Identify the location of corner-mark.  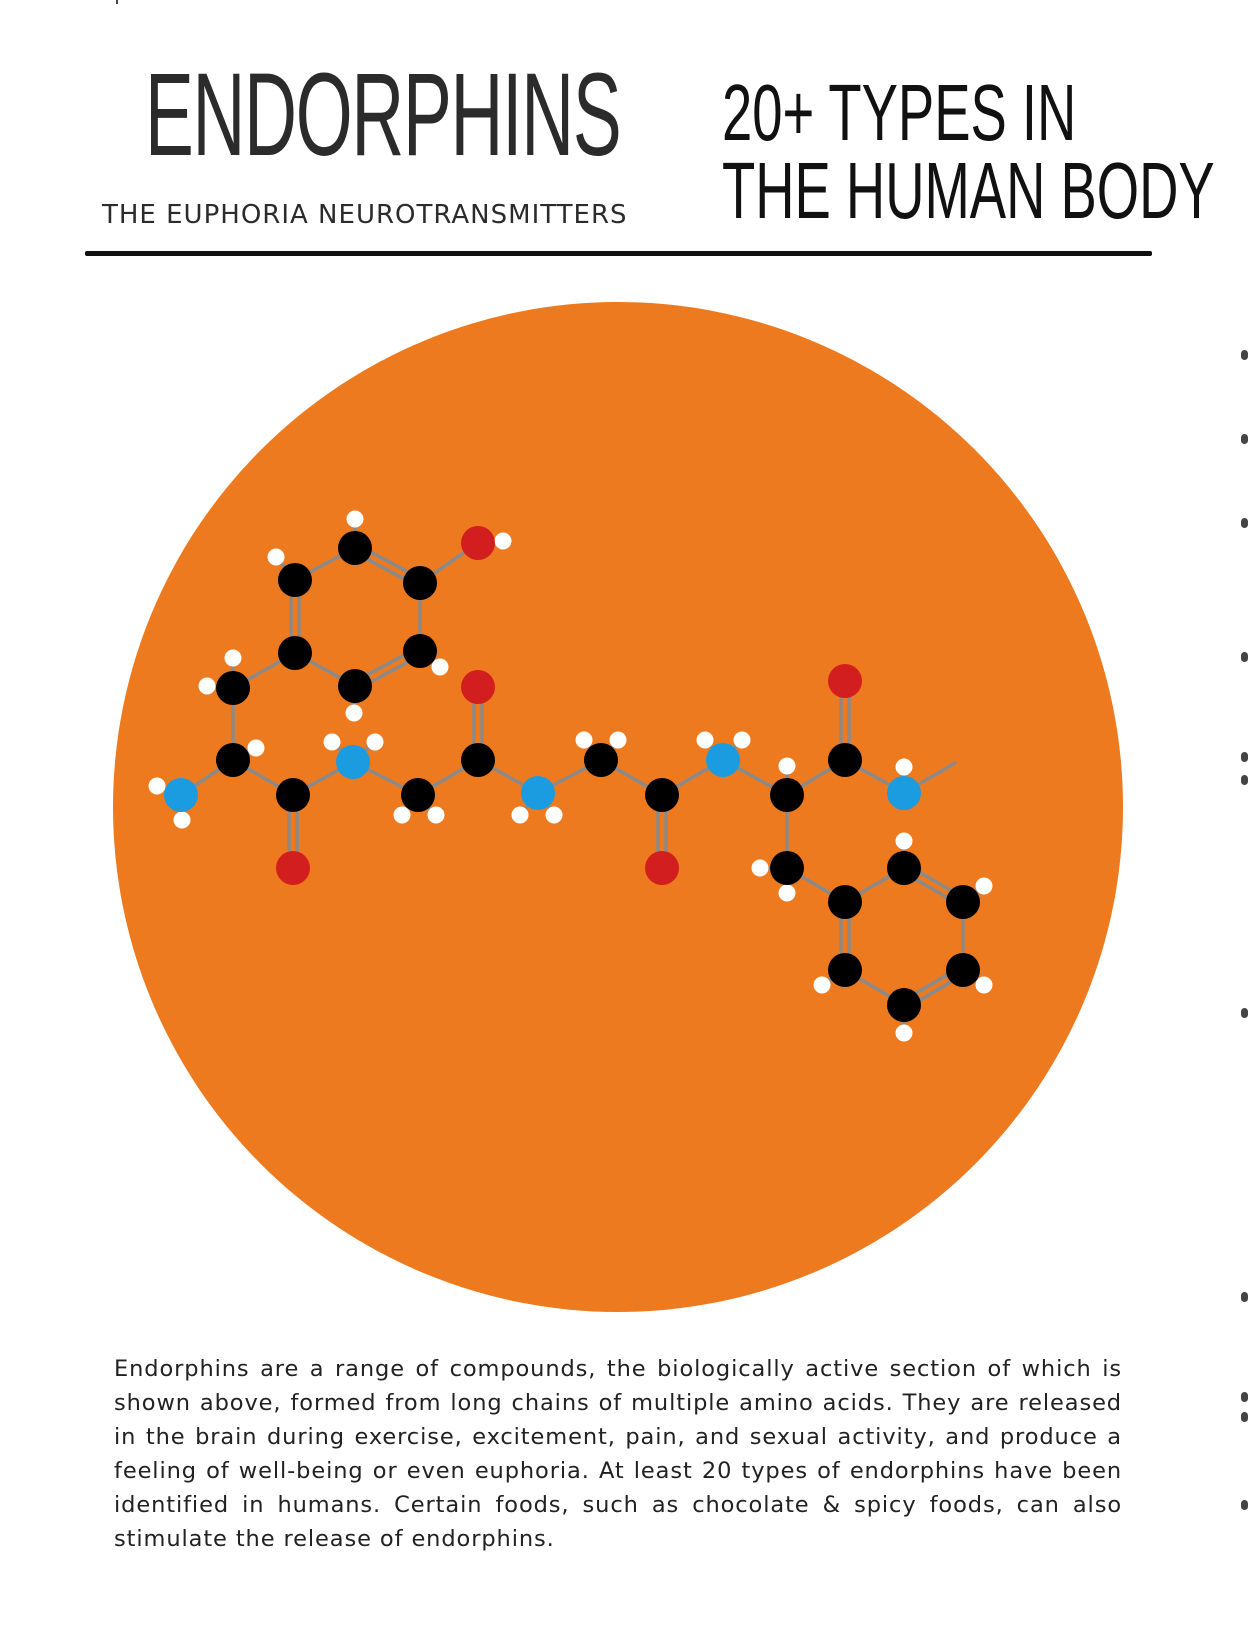
(117, 2).